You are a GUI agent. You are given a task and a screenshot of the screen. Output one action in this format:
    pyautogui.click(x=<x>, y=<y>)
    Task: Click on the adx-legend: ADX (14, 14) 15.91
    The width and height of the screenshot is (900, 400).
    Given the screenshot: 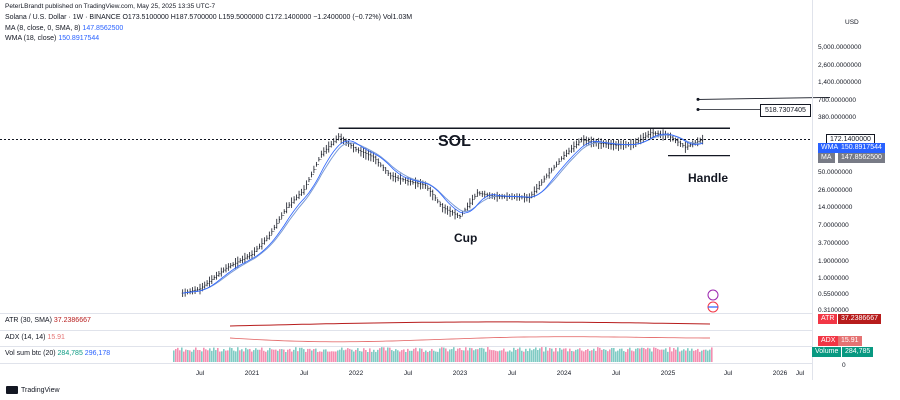 What is the action you would take?
    pyautogui.click(x=35, y=337)
    